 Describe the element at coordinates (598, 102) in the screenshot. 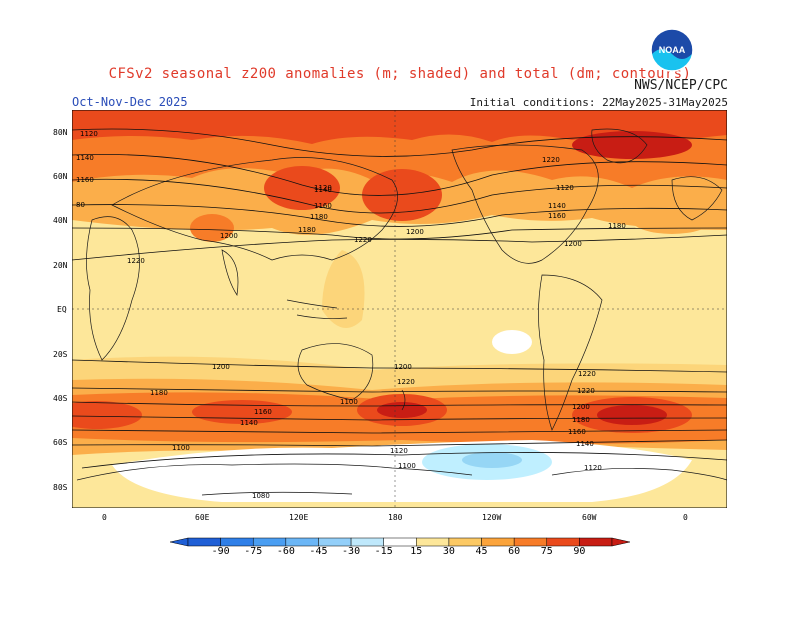

I see `initial-conditions-label: Initial conditions: 22May2025-31May2025` at that location.